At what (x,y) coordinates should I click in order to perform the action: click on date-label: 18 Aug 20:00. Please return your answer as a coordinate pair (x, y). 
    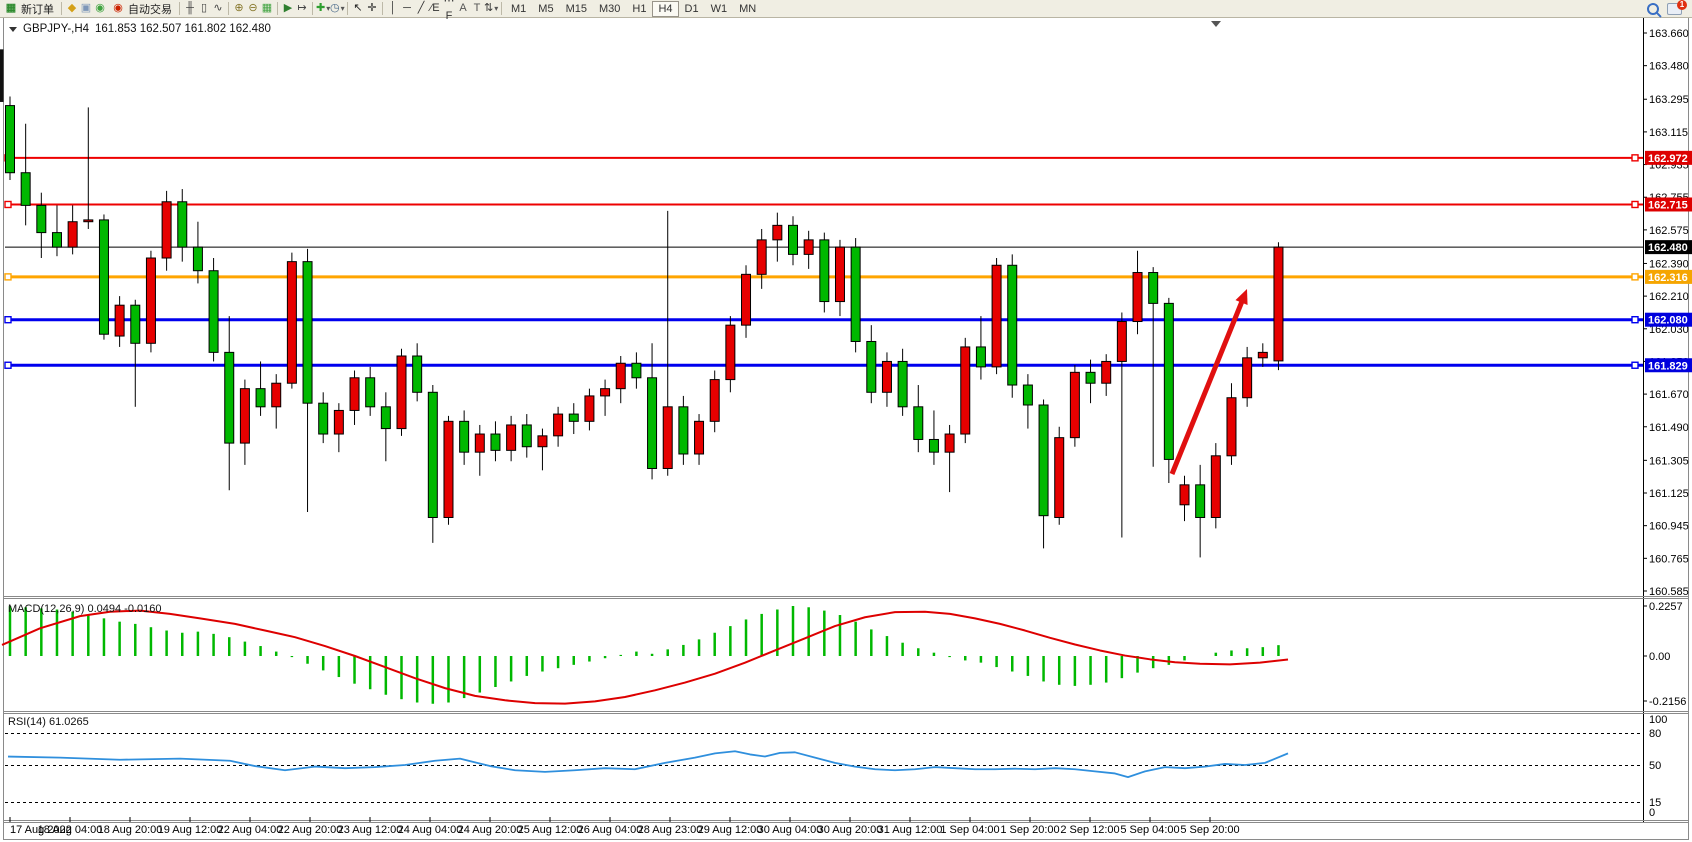
    Looking at the image, I should click on (130, 830).